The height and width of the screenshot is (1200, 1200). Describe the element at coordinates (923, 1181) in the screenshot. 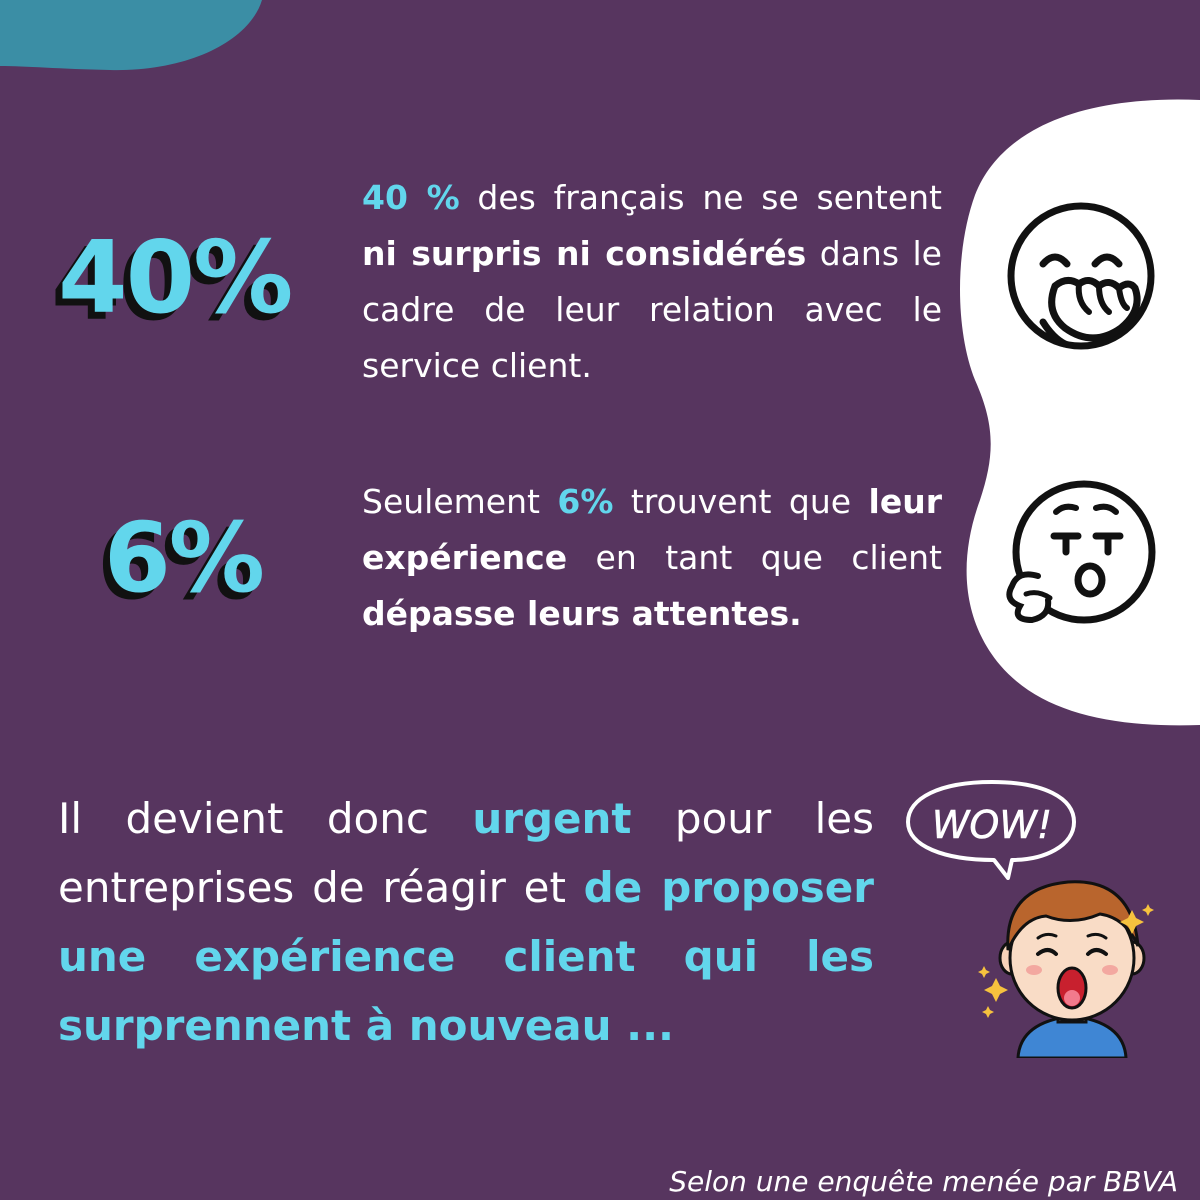

I see `source-note: Selon une enquête menée par BBVA` at that location.